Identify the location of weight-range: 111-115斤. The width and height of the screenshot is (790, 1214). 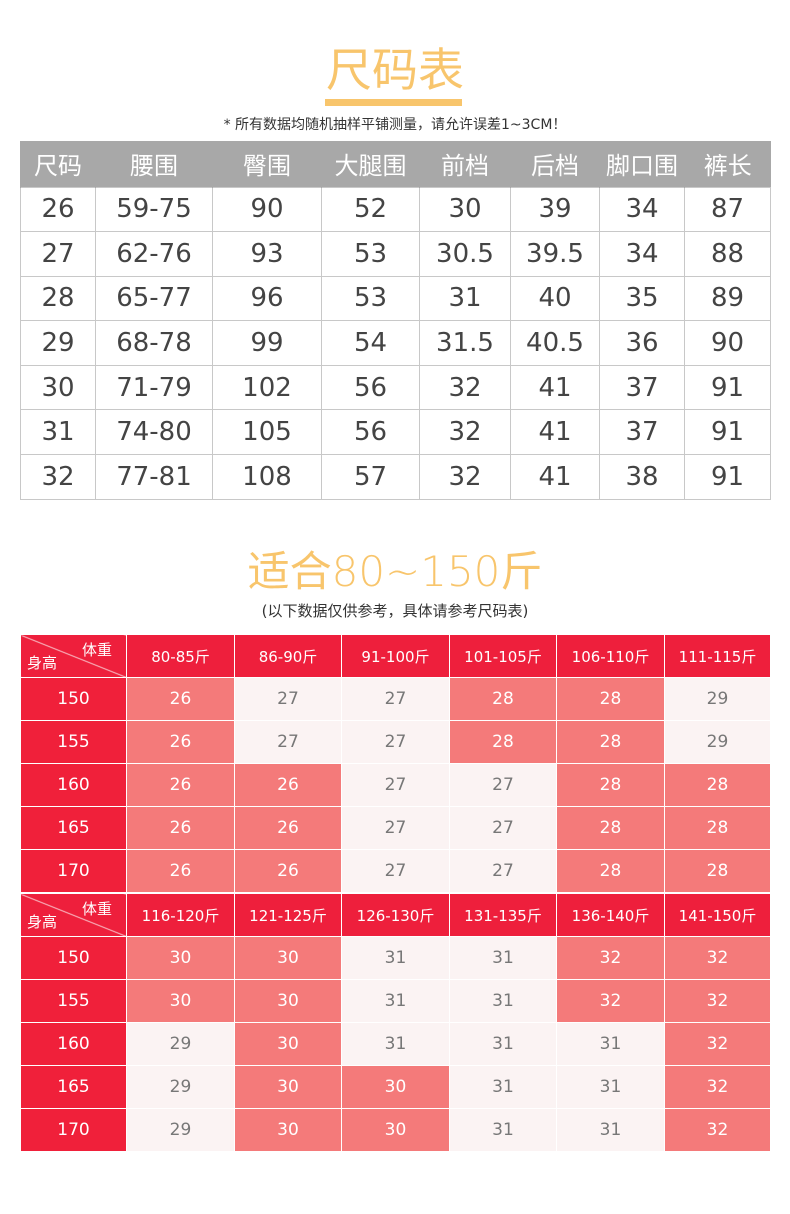
(717, 656).